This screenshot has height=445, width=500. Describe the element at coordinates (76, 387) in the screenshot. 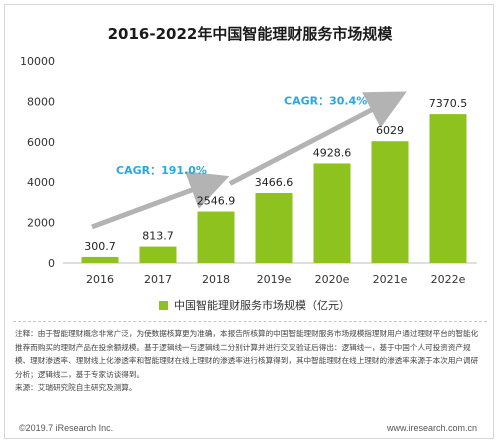

I see `source-text: 来源：艾瑞研究院自主研究及测算。` at that location.